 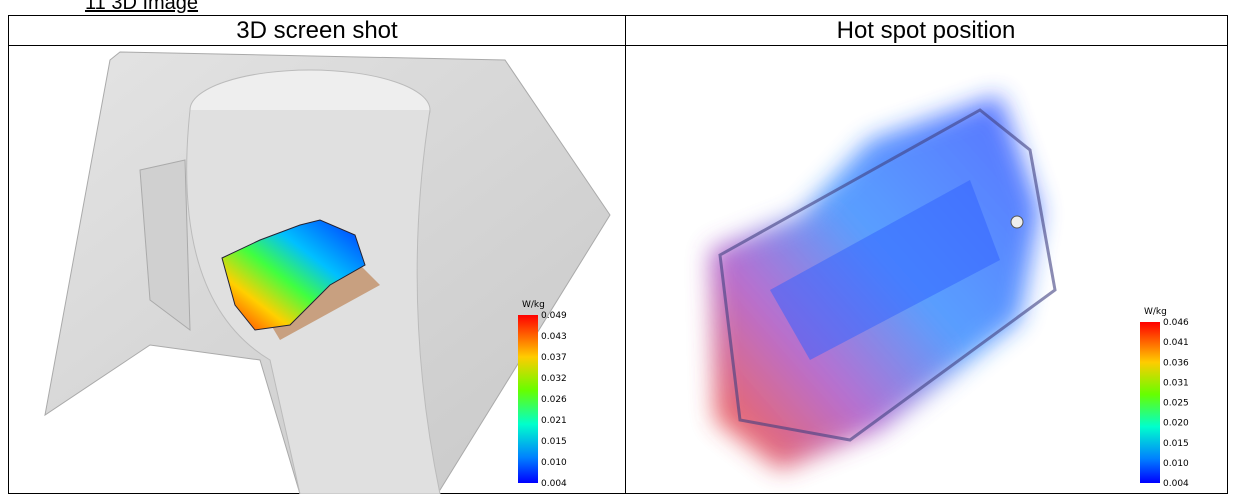 What do you see at coordinates (1176, 383) in the screenshot?
I see `colorbar-label: 0.031` at bounding box center [1176, 383].